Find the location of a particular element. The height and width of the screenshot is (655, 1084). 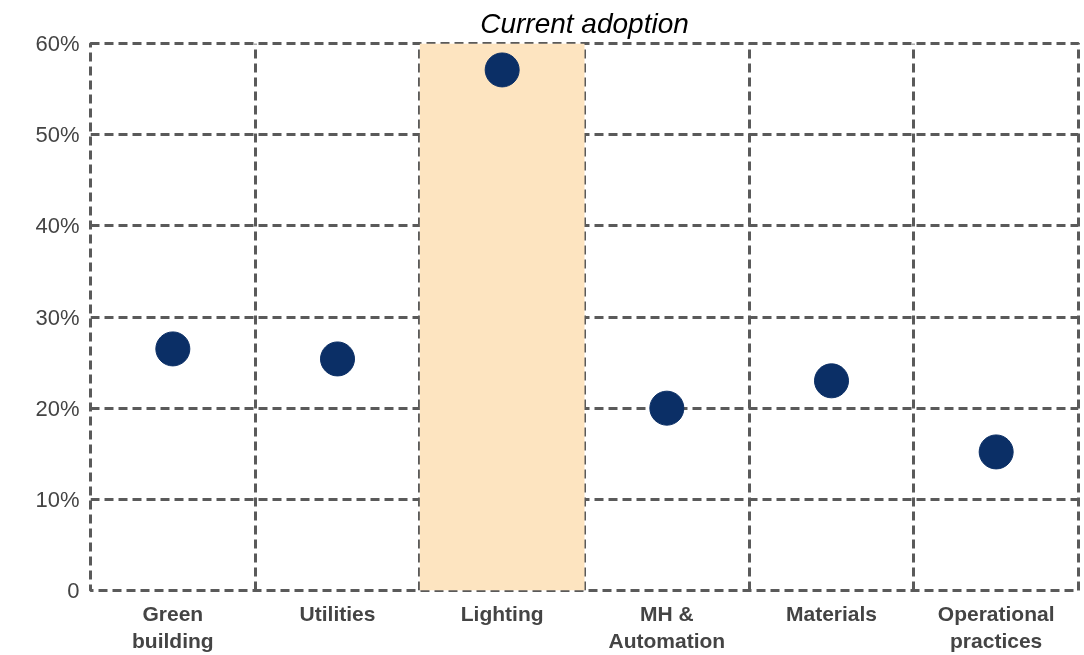

y-tick-label: 50% is located at coordinates (57, 135).